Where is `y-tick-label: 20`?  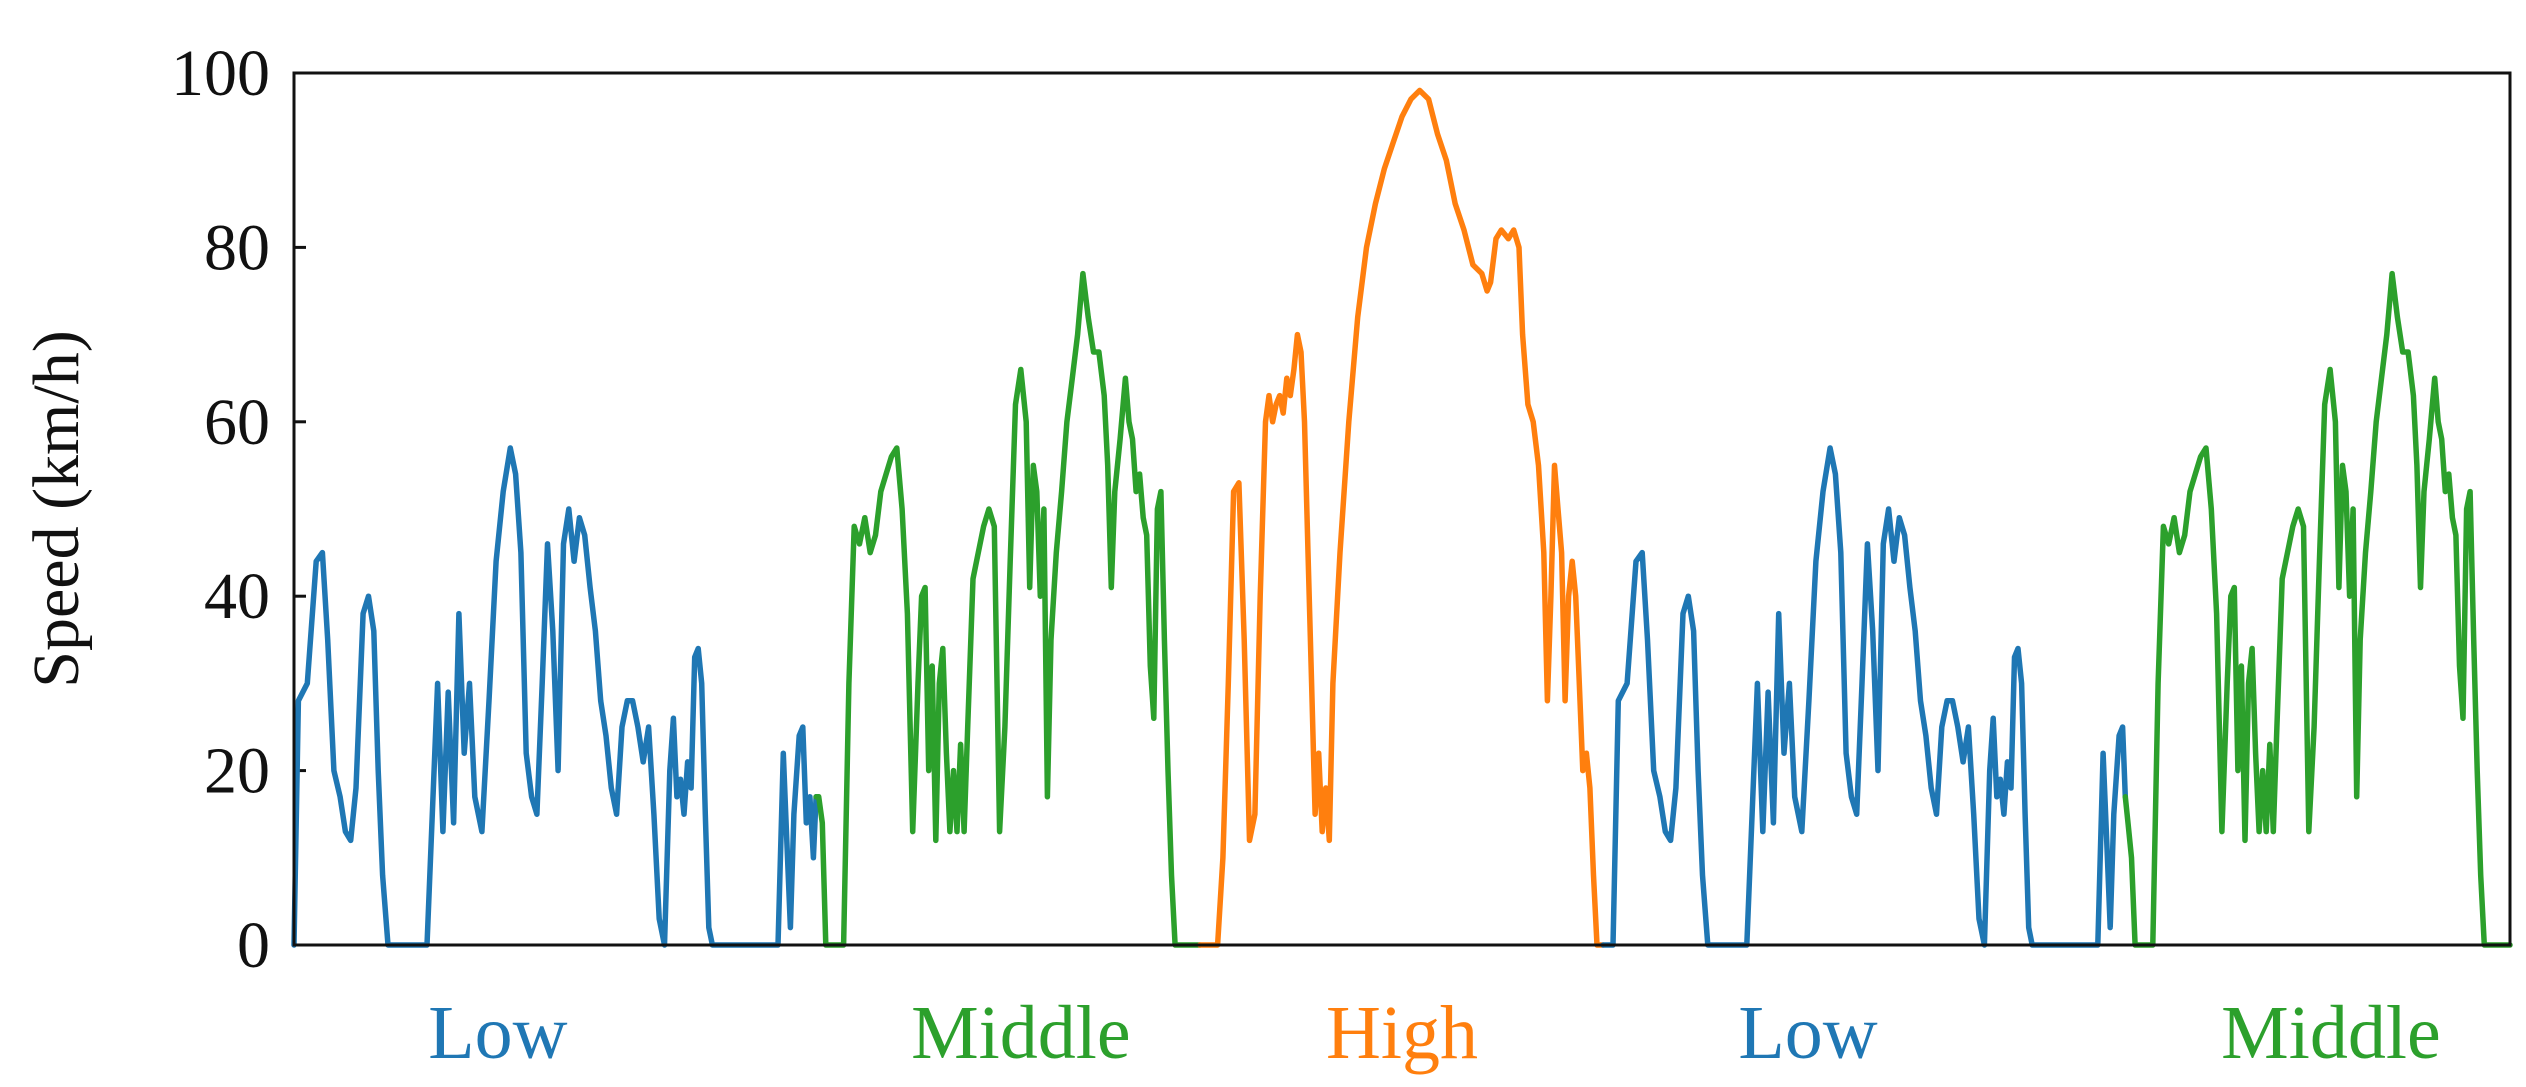 y-tick-label: 20 is located at coordinates (237, 771).